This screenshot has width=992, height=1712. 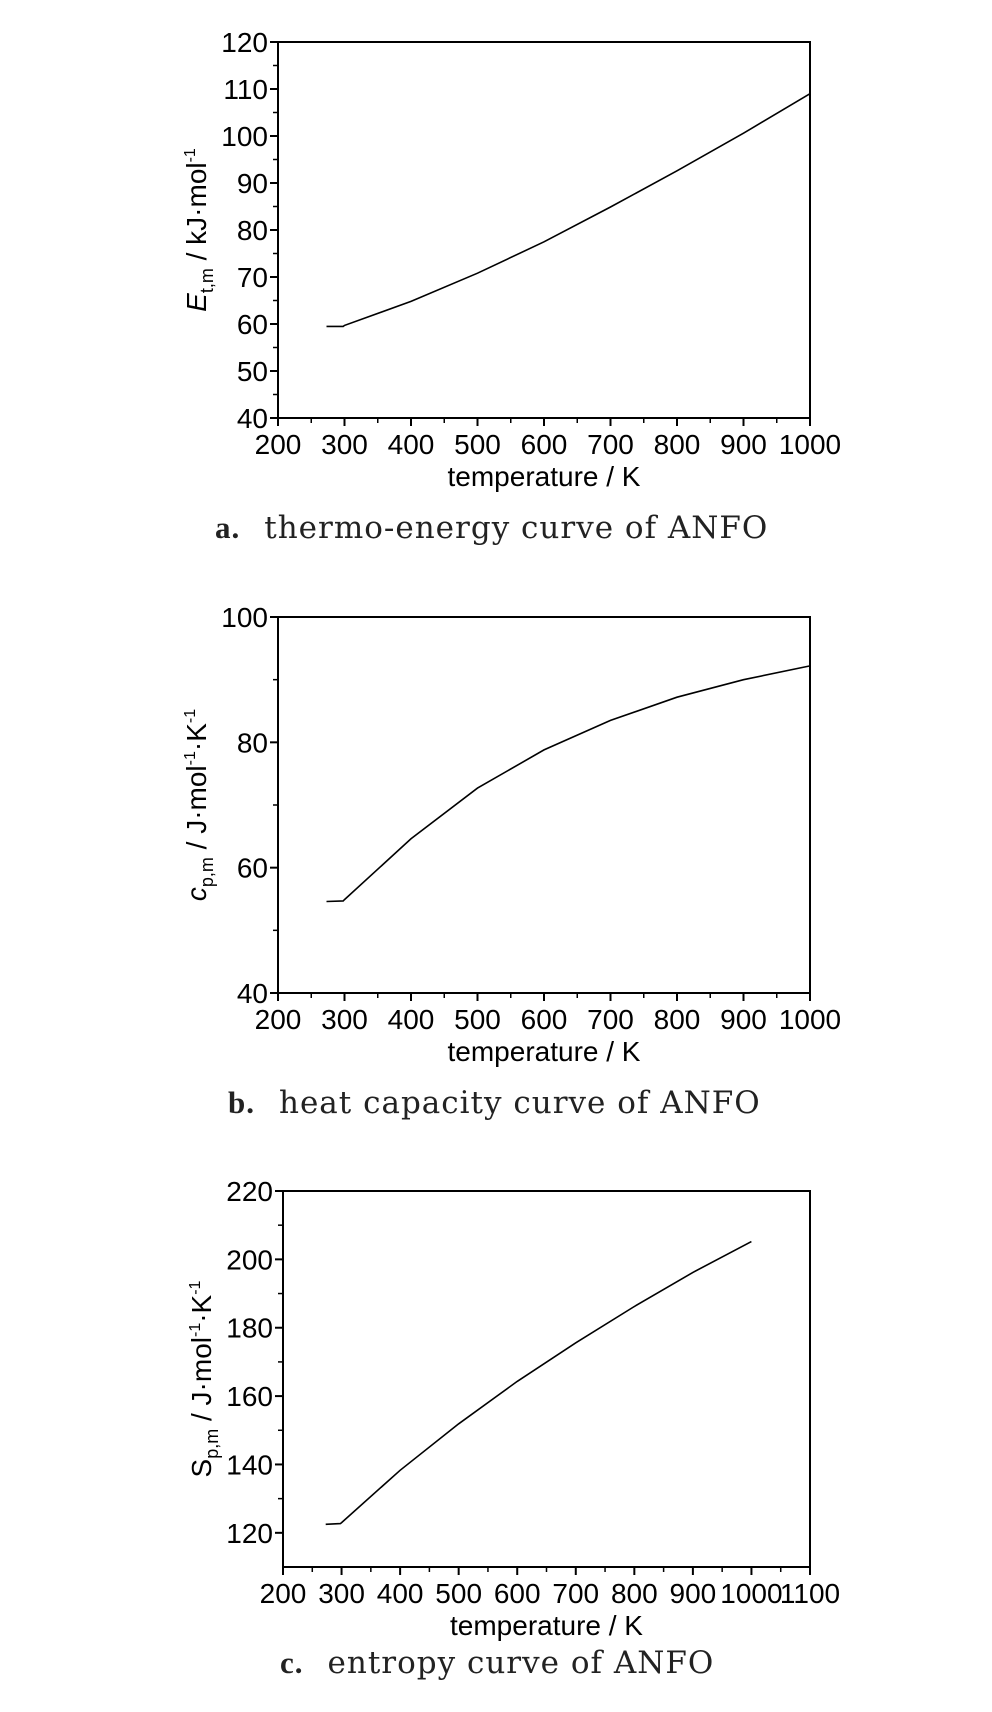 What do you see at coordinates (810, 1593) in the screenshot?
I see `x-tick-label: 1100` at bounding box center [810, 1593].